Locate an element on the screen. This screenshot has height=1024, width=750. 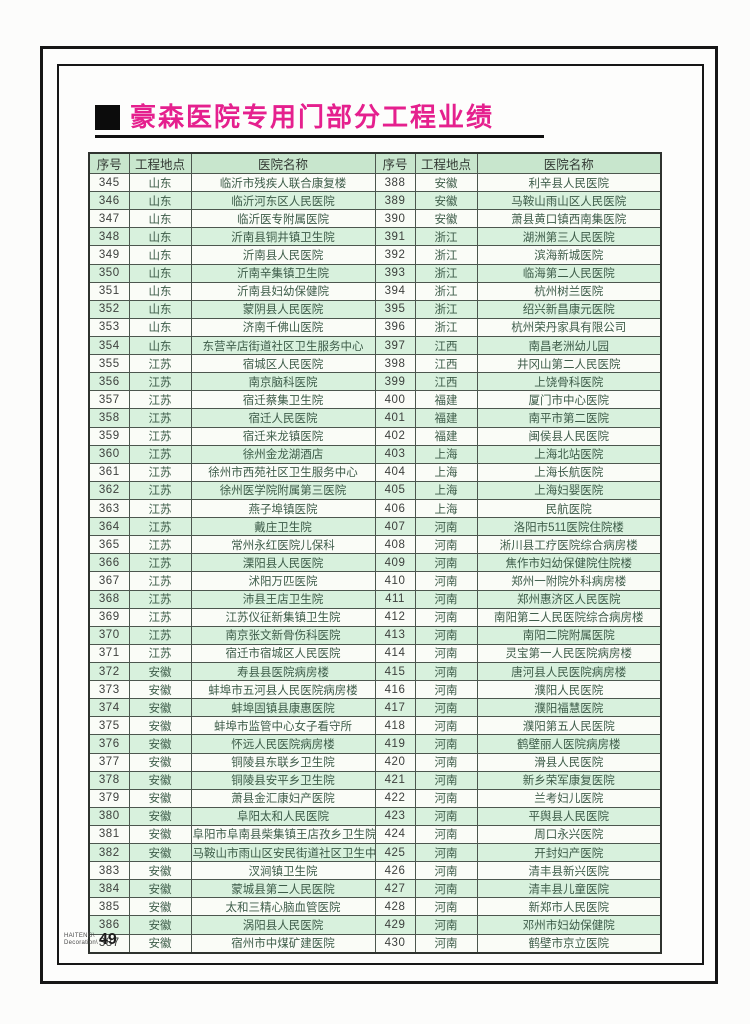
table-row: 357 江苏 宿迁蔡集卫生院 400 福建 厦门市中心医院 is located at coordinates (375, 400).